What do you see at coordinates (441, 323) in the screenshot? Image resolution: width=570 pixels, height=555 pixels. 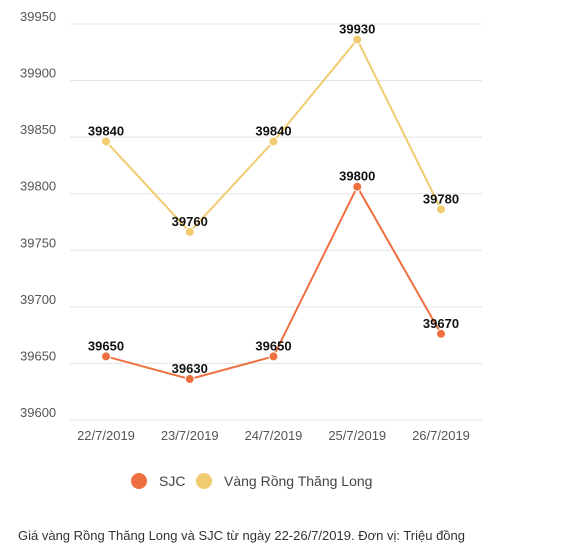 I see `data-label: 39670` at bounding box center [441, 323].